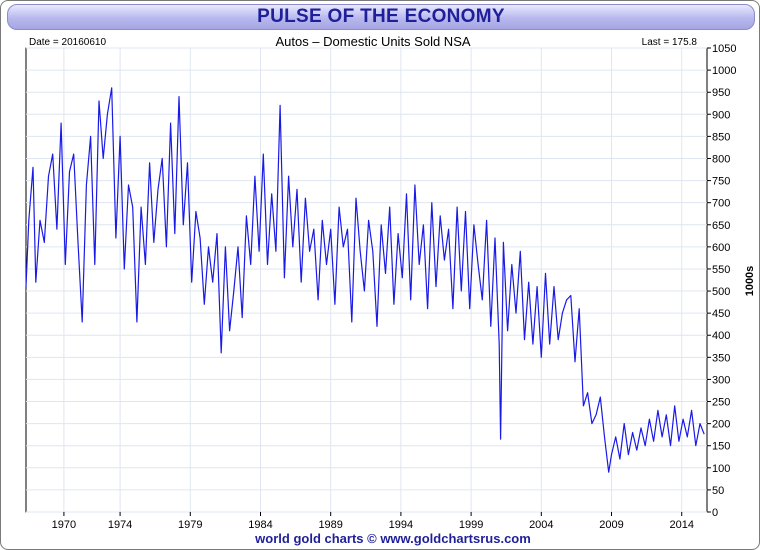  What do you see at coordinates (330, 525) in the screenshot?
I see `x-tick-label: 1989` at bounding box center [330, 525].